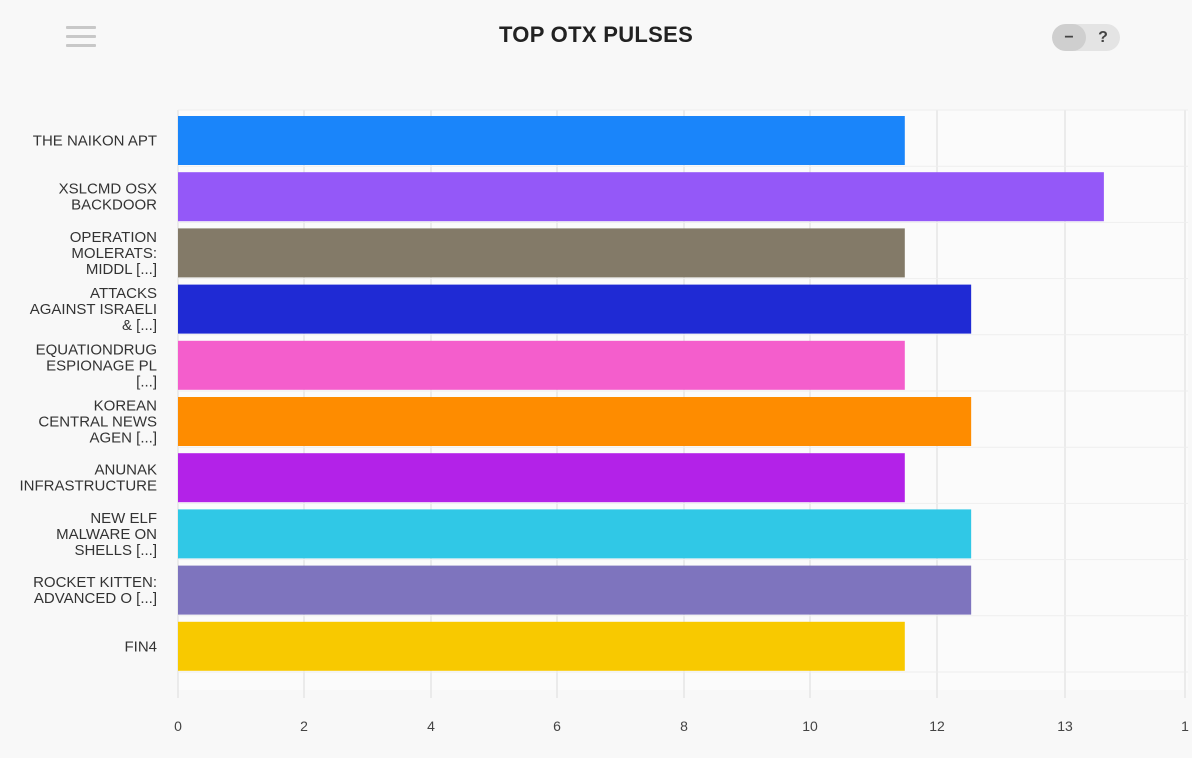  I want to click on category-label-line: EQUATIONDRUG, so click(96, 349).